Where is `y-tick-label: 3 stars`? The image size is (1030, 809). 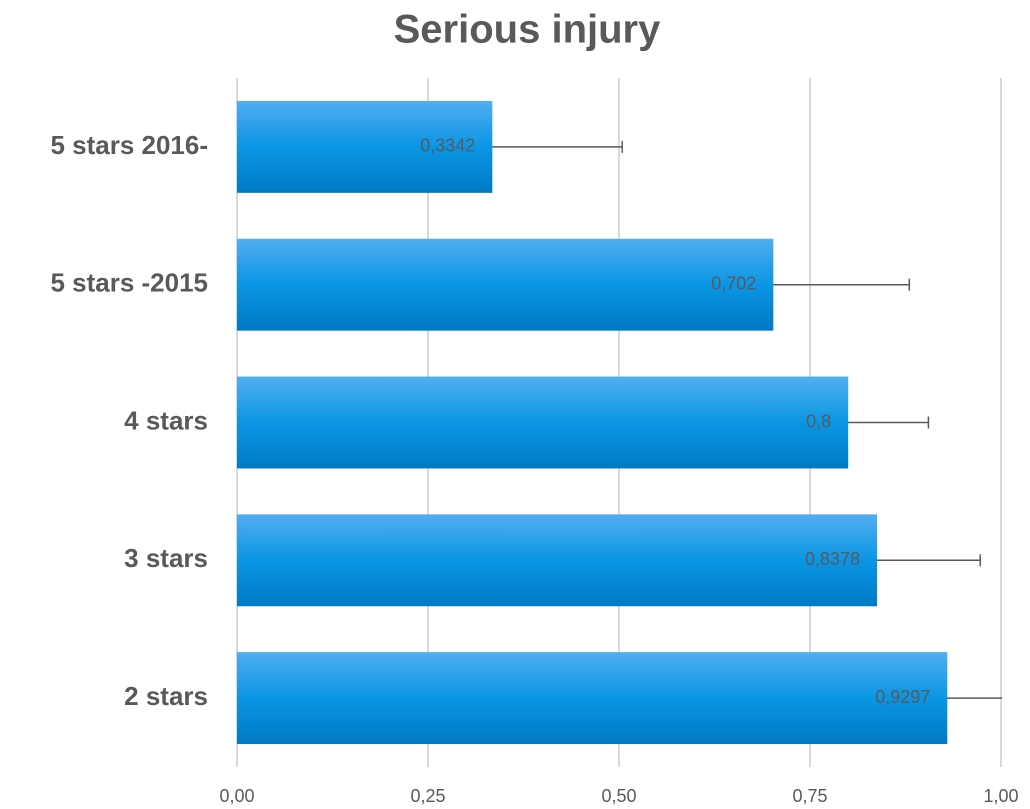
y-tick-label: 3 stars is located at coordinates (166, 558).